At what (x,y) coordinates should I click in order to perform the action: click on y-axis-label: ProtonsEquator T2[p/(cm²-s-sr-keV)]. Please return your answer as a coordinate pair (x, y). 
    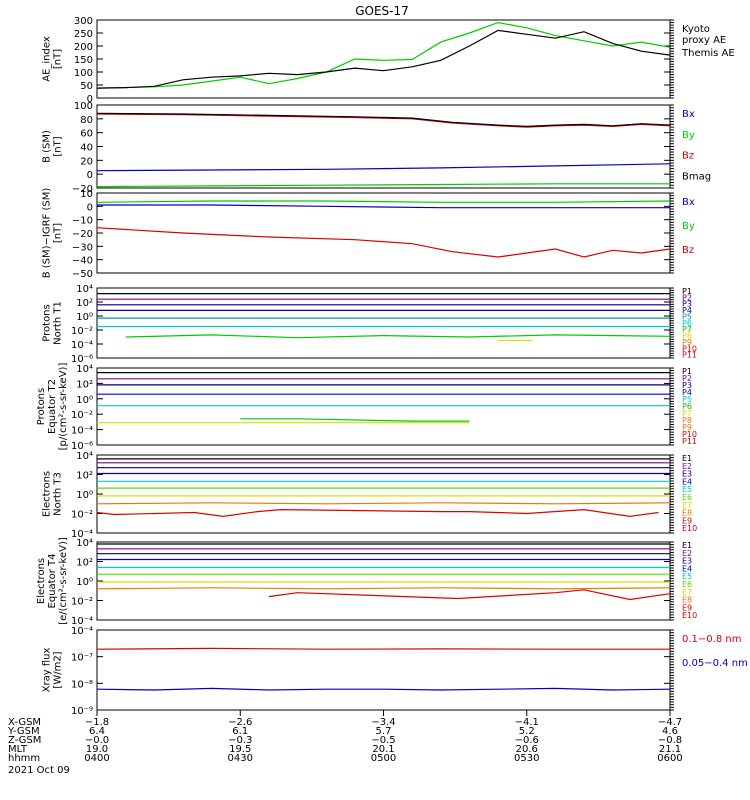
    Looking at the image, I should click on (52, 407).